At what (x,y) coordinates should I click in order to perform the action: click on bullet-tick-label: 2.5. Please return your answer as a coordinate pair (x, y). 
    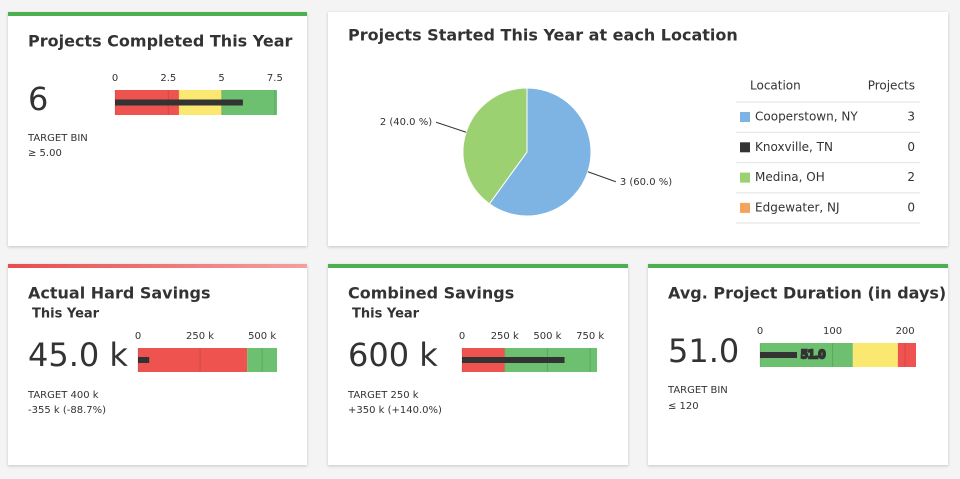
    Looking at the image, I should click on (168, 78).